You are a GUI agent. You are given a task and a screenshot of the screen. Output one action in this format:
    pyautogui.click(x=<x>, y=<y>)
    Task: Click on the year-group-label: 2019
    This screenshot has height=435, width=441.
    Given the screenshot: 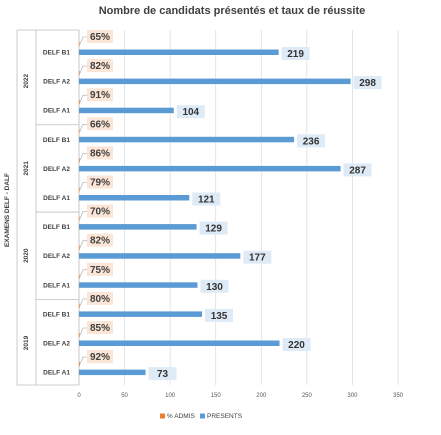 What is the action you would take?
    pyautogui.click(x=26, y=342)
    